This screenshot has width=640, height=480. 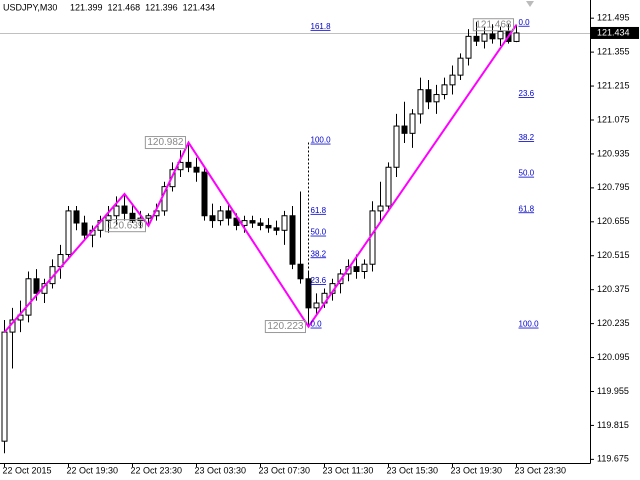 I want to click on x-tick-label: 22 Oct 2015, so click(x=27, y=470).